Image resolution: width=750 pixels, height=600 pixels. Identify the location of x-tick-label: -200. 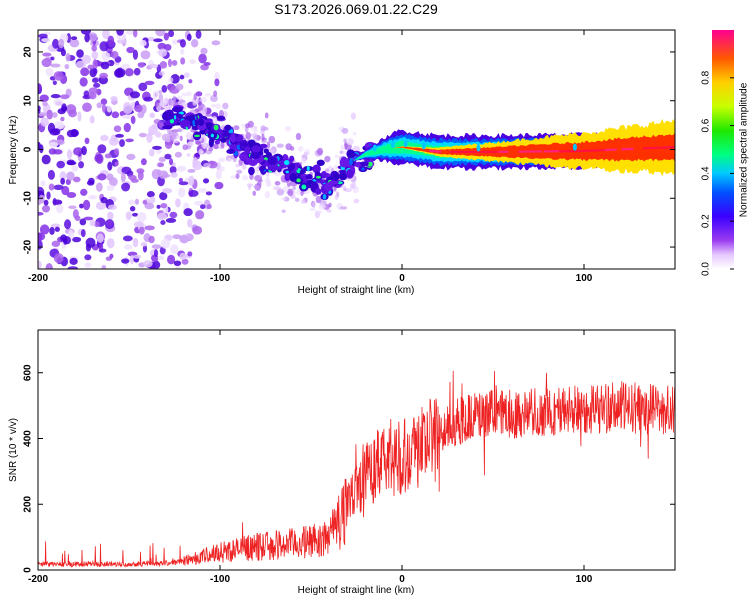
(38, 278).